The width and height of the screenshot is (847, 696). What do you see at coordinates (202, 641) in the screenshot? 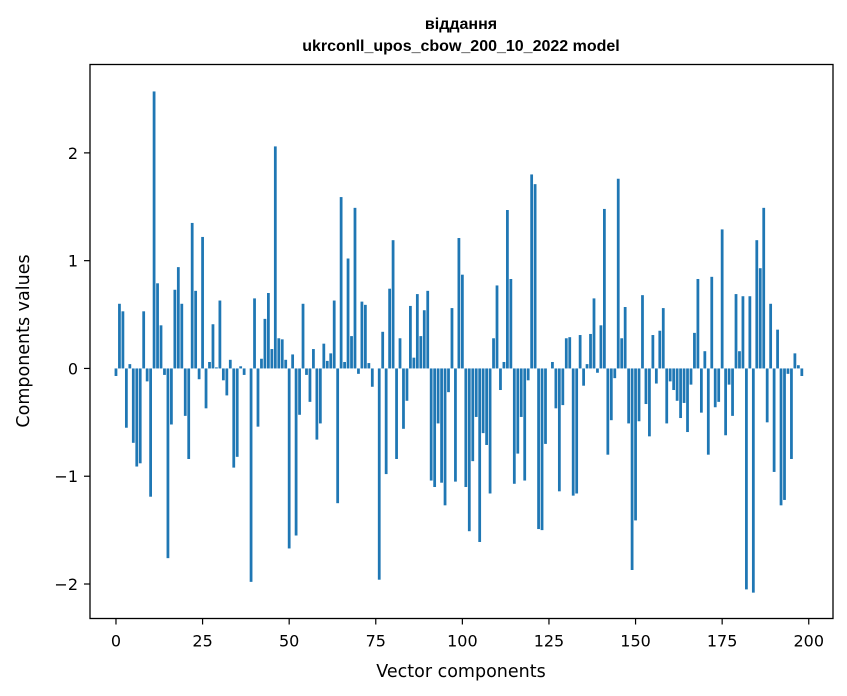
I see `x-tick-label-25: 25` at bounding box center [202, 641].